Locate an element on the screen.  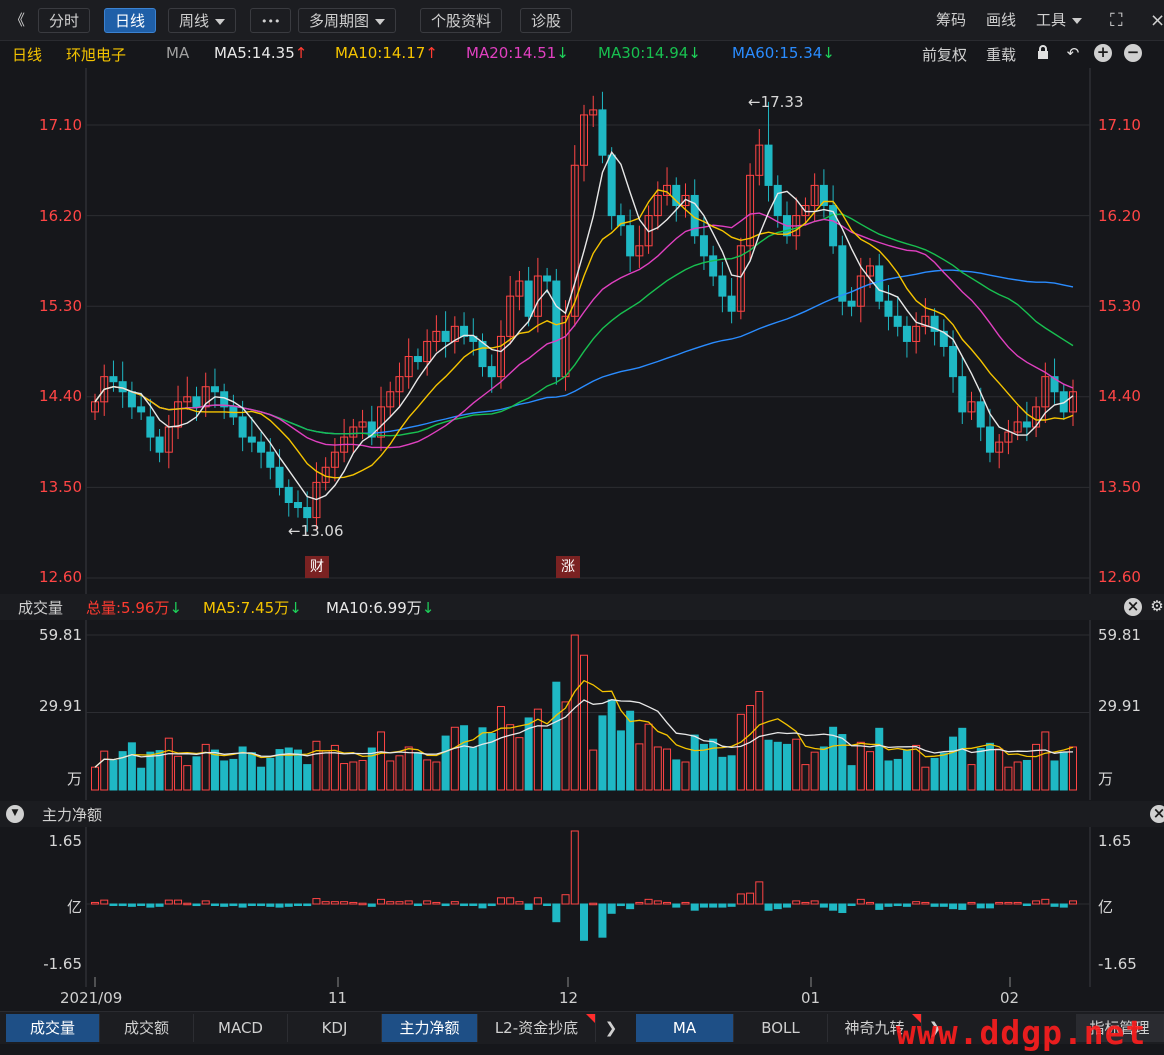
capital-tick-right: 1.65 is located at coordinates (1115, 841).